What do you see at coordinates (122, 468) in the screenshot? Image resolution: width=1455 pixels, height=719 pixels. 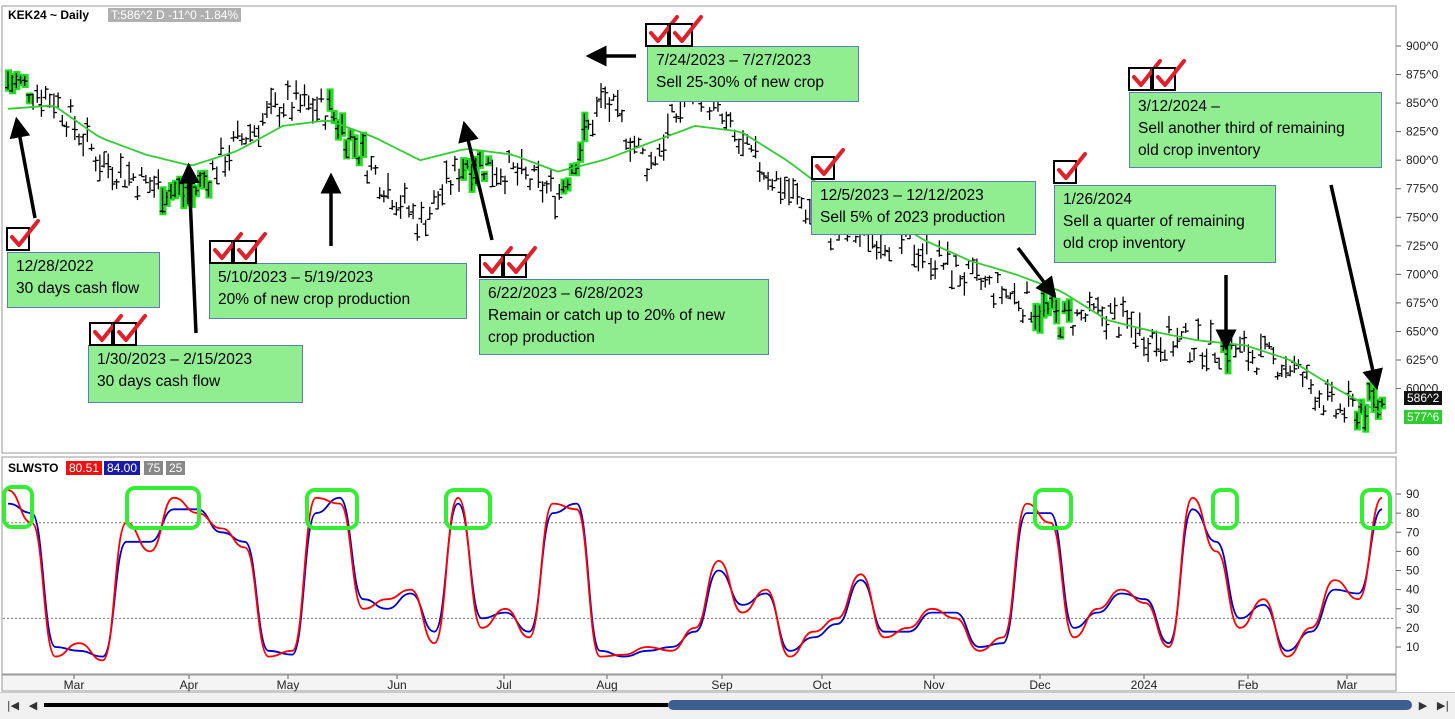 I see `d-value-tag: 84.00` at bounding box center [122, 468].